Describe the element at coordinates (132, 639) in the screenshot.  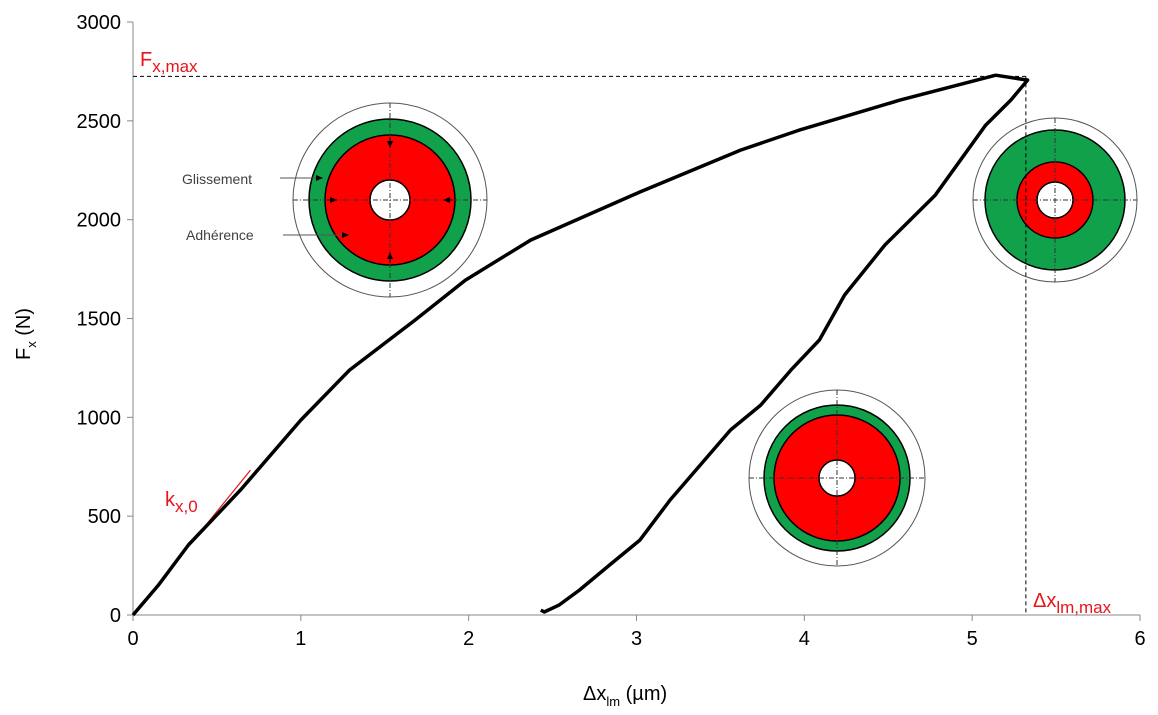
I see `x-tick-label: 0` at that location.